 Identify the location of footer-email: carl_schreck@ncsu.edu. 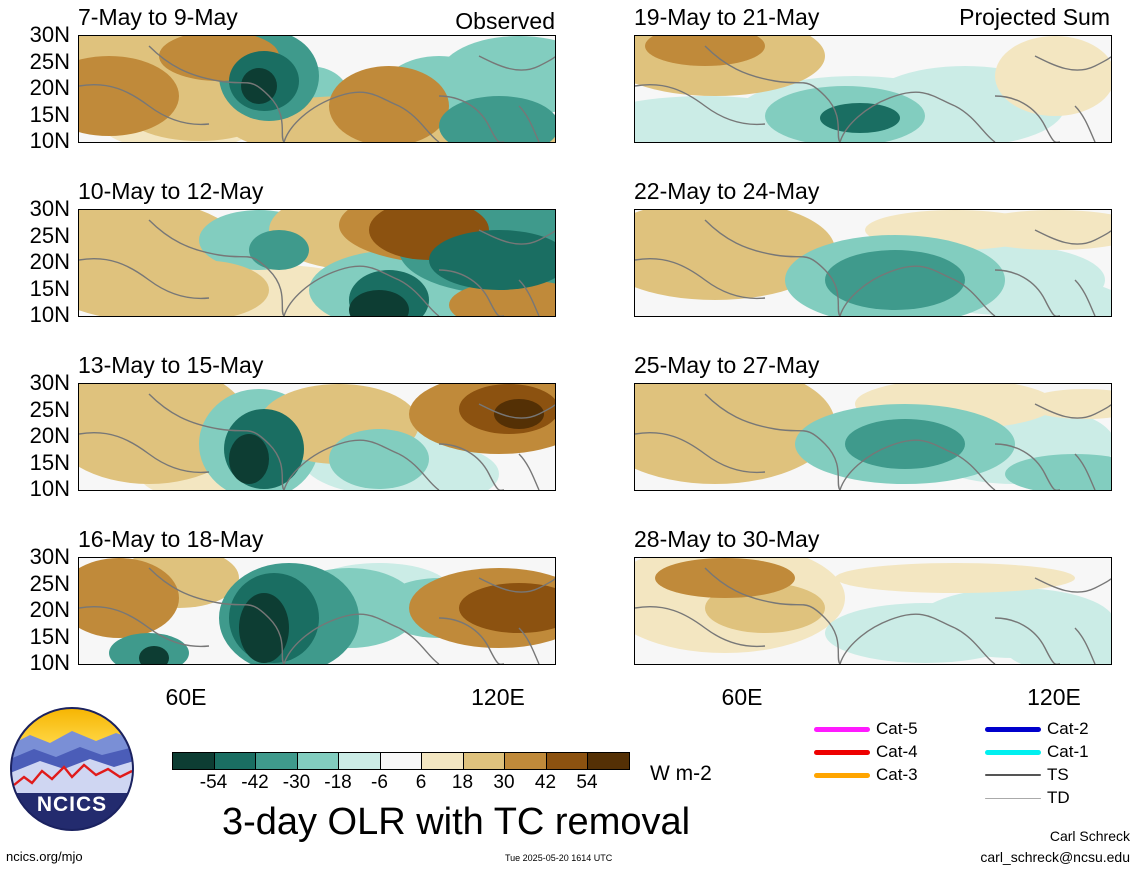
(1055, 857).